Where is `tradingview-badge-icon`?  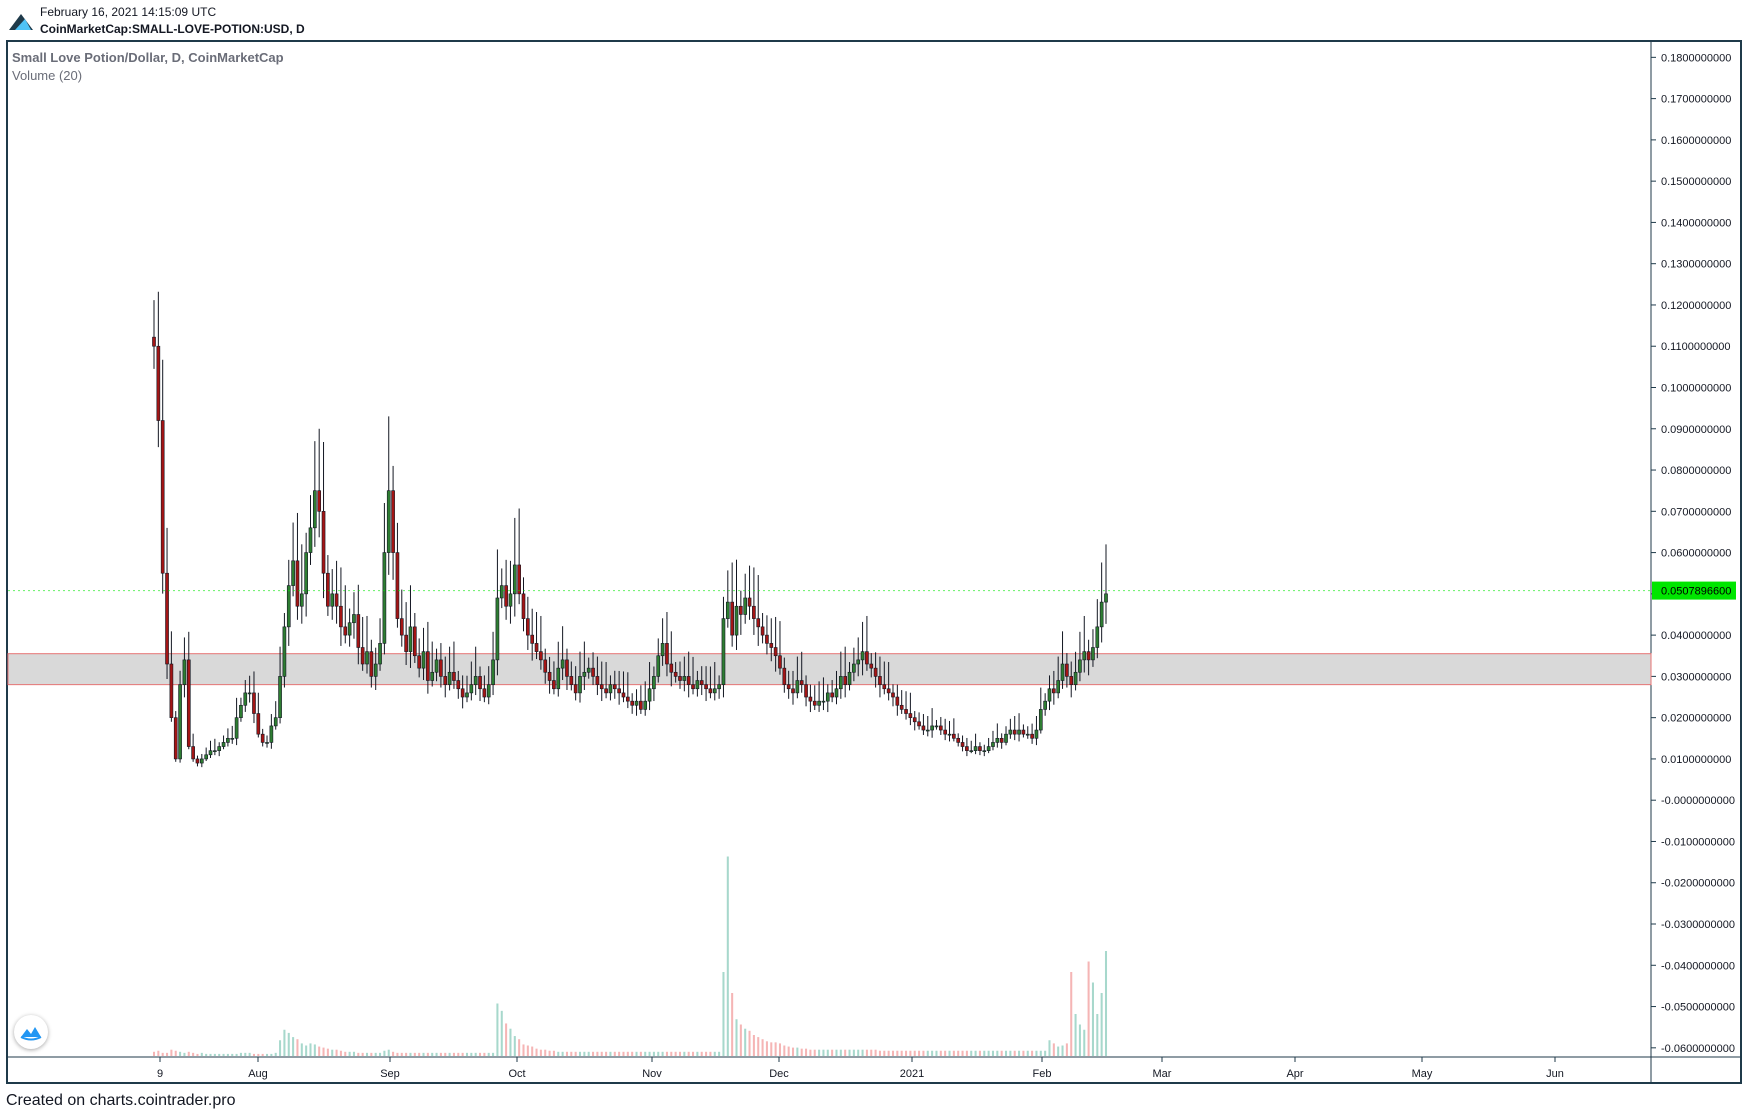
tradingview-badge-icon is located at coordinates (31, 1032).